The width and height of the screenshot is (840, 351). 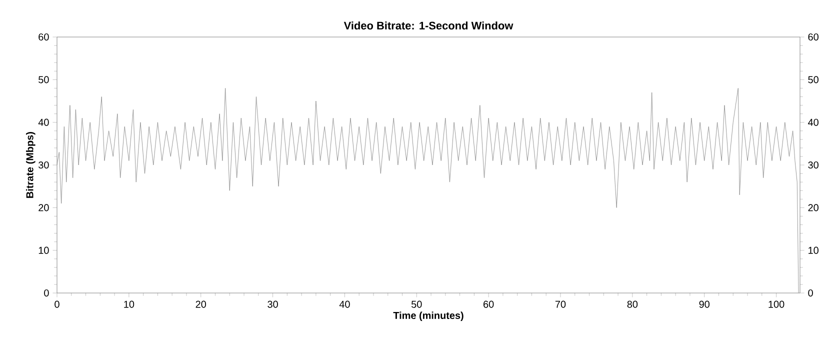 I want to click on x-tick-label: 0, so click(x=57, y=304).